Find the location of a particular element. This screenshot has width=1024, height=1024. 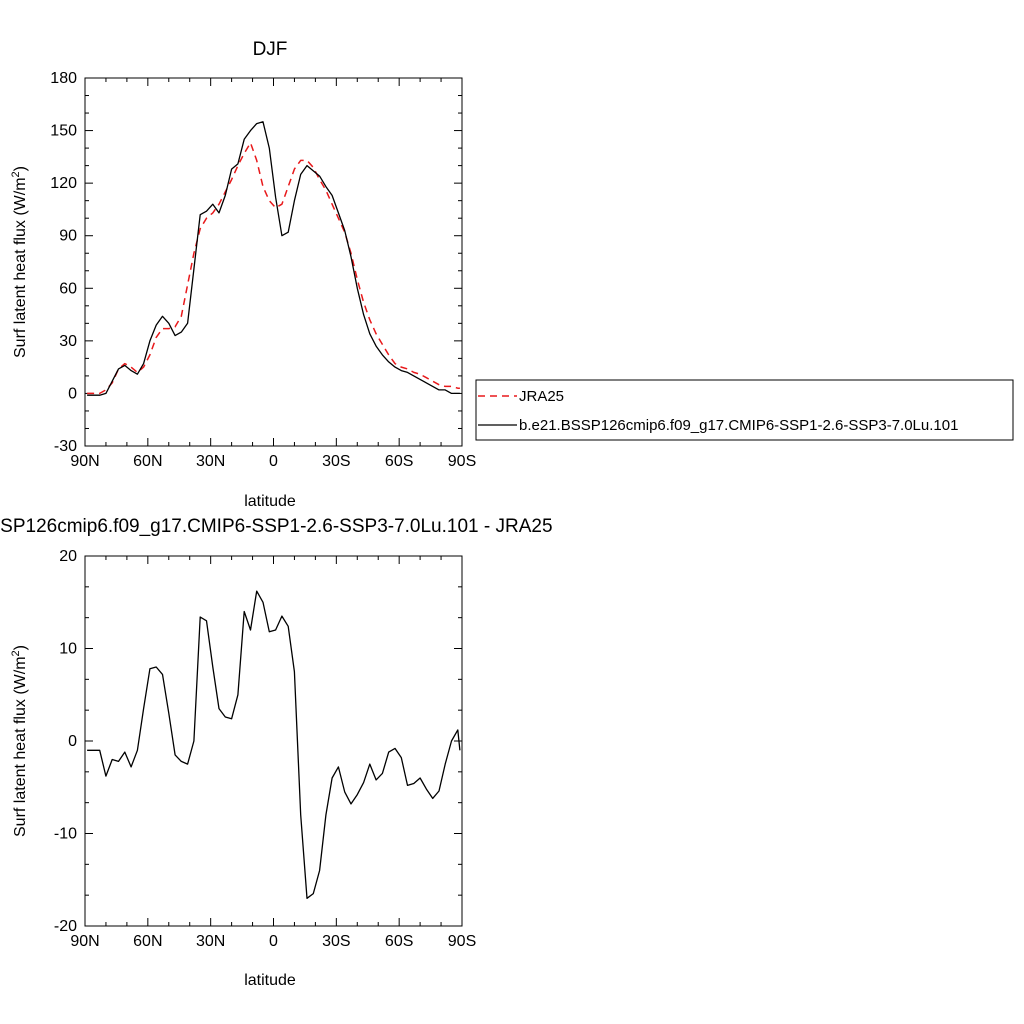

y-tick-label: 120 is located at coordinates (63, 183).